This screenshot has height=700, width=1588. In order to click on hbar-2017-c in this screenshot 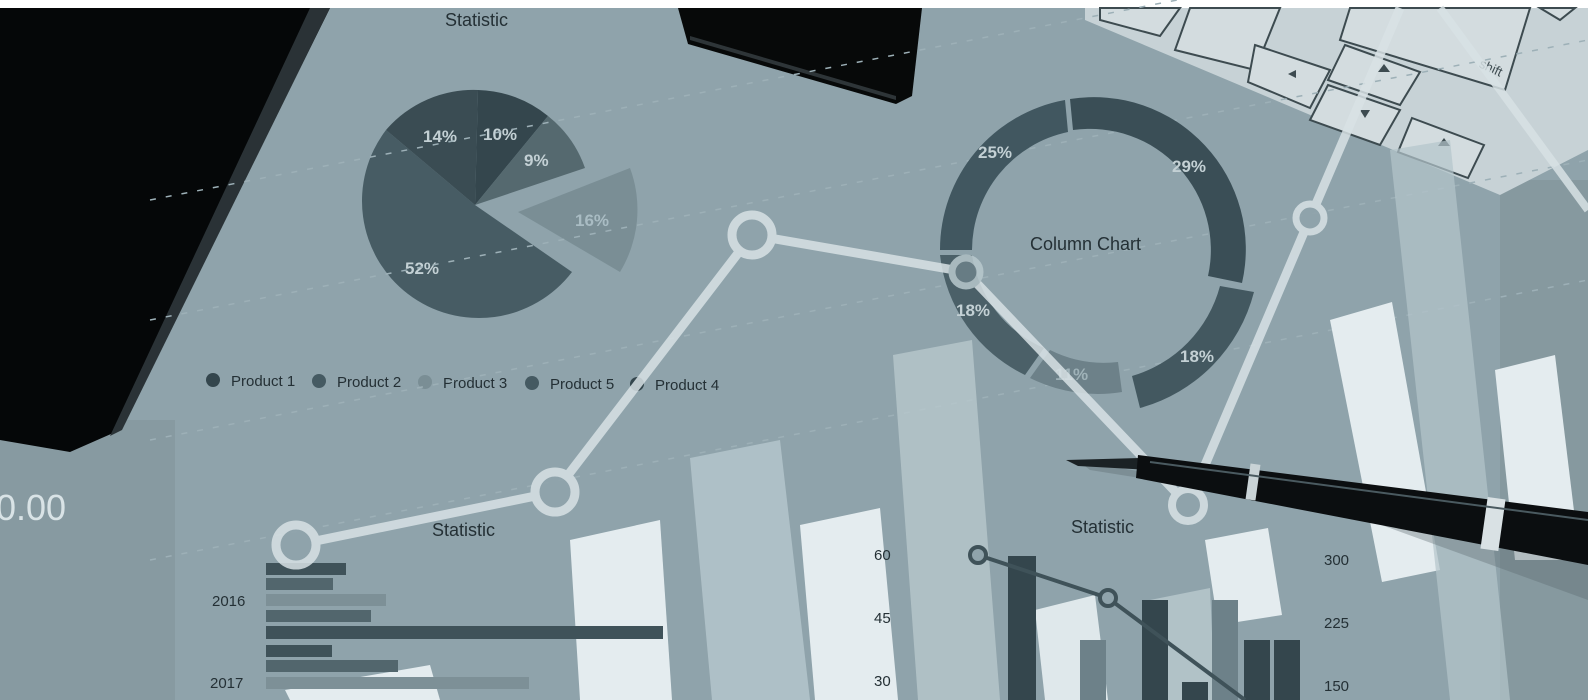, I will do `click(397, 683)`.